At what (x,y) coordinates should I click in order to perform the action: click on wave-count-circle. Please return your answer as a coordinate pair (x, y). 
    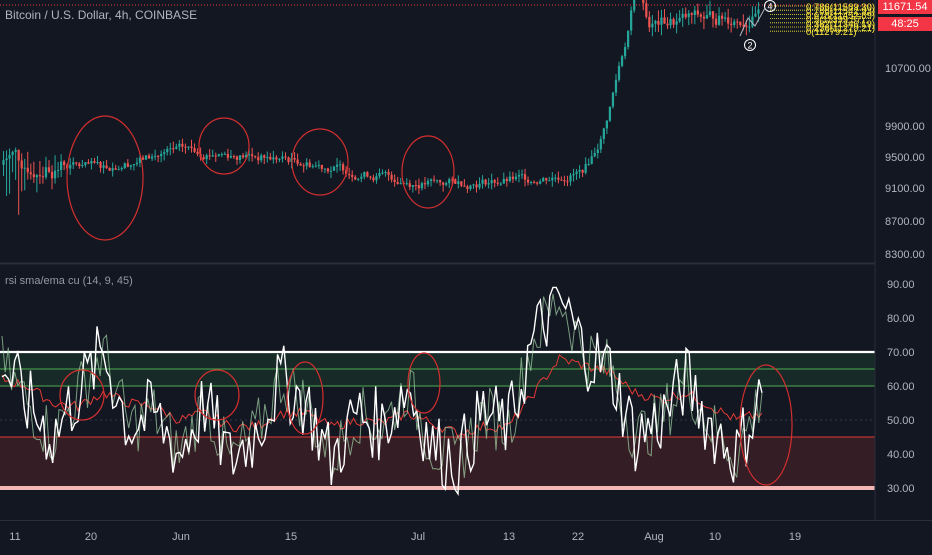
    Looking at the image, I should click on (770, 6).